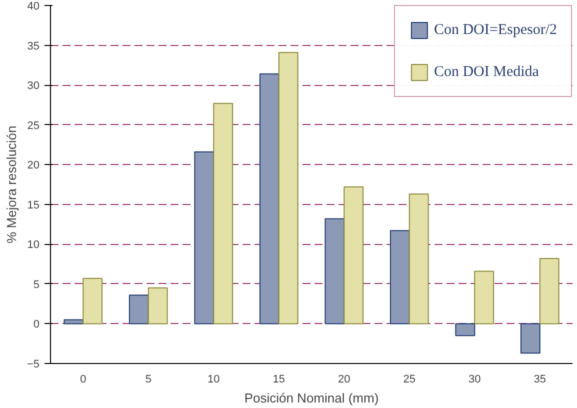 This screenshot has width=577, height=408. Describe the element at coordinates (279, 380) in the screenshot. I see `x-tick-label: 15` at that location.